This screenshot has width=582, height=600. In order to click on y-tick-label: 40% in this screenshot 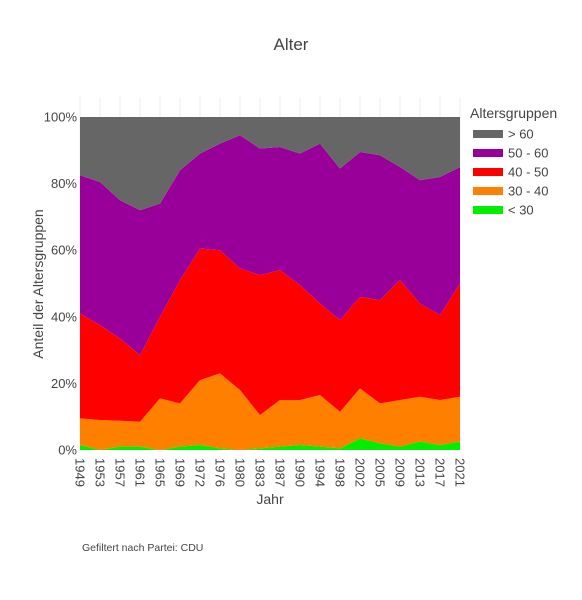, I will do `click(64, 316)`.